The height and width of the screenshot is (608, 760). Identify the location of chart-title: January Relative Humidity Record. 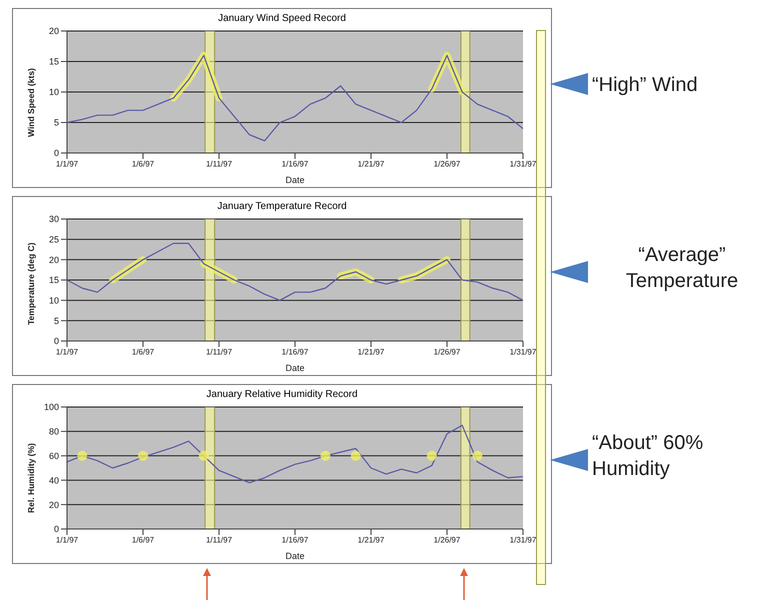
(282, 395).